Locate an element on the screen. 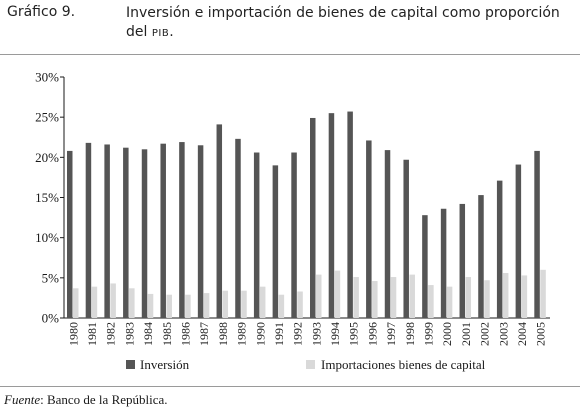 This screenshot has height=413, width=580. bottom-rule is located at coordinates (290, 386).